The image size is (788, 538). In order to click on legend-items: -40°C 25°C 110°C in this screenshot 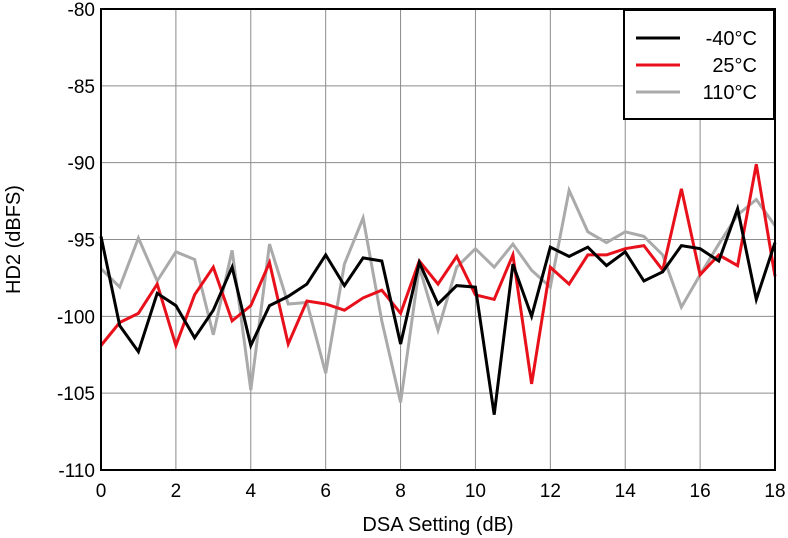, I will do `click(696, 66)`.